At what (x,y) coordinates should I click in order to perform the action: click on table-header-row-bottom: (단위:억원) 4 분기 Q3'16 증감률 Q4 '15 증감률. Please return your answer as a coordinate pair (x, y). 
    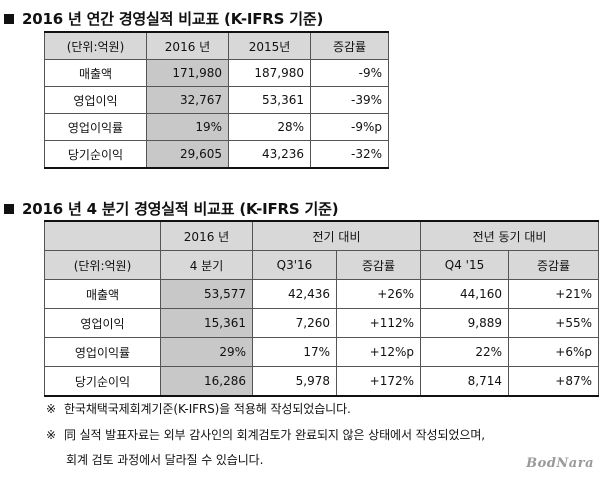
    Looking at the image, I should click on (322, 265).